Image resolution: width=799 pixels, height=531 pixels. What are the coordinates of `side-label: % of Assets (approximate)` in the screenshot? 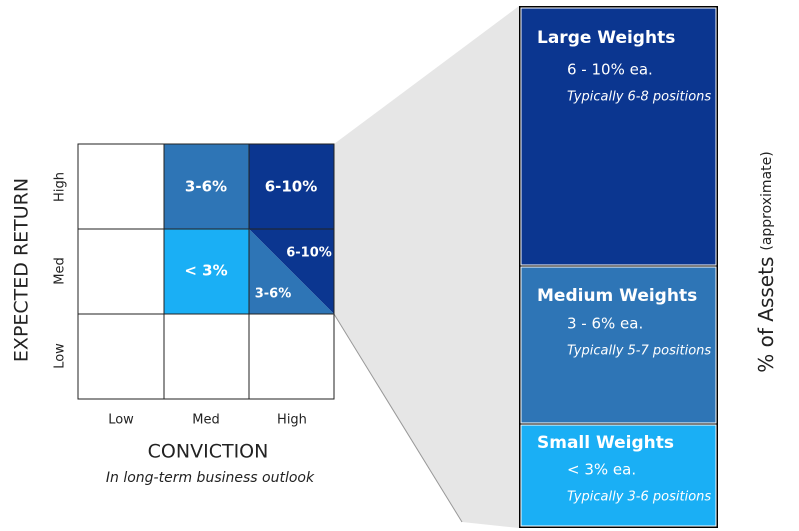 It's located at (766, 261).